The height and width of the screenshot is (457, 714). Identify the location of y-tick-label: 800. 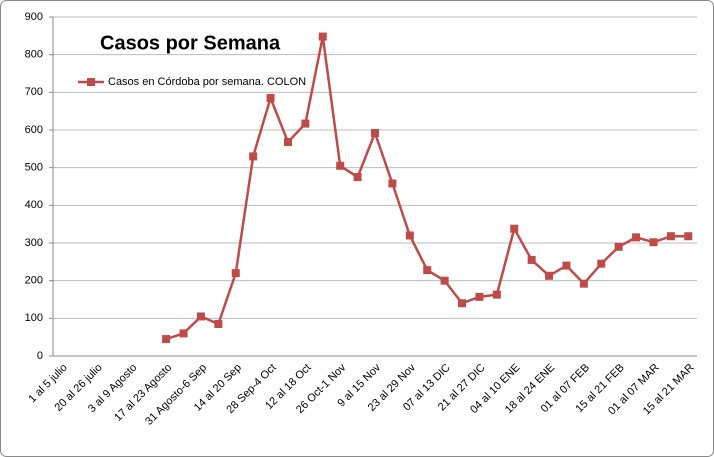
(34, 55).